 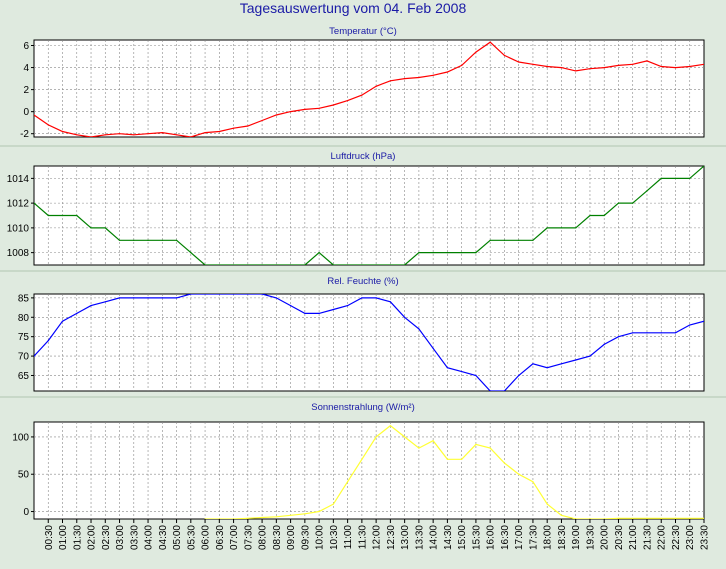 I want to click on x-tick-label: 18:30, so click(x=562, y=537).